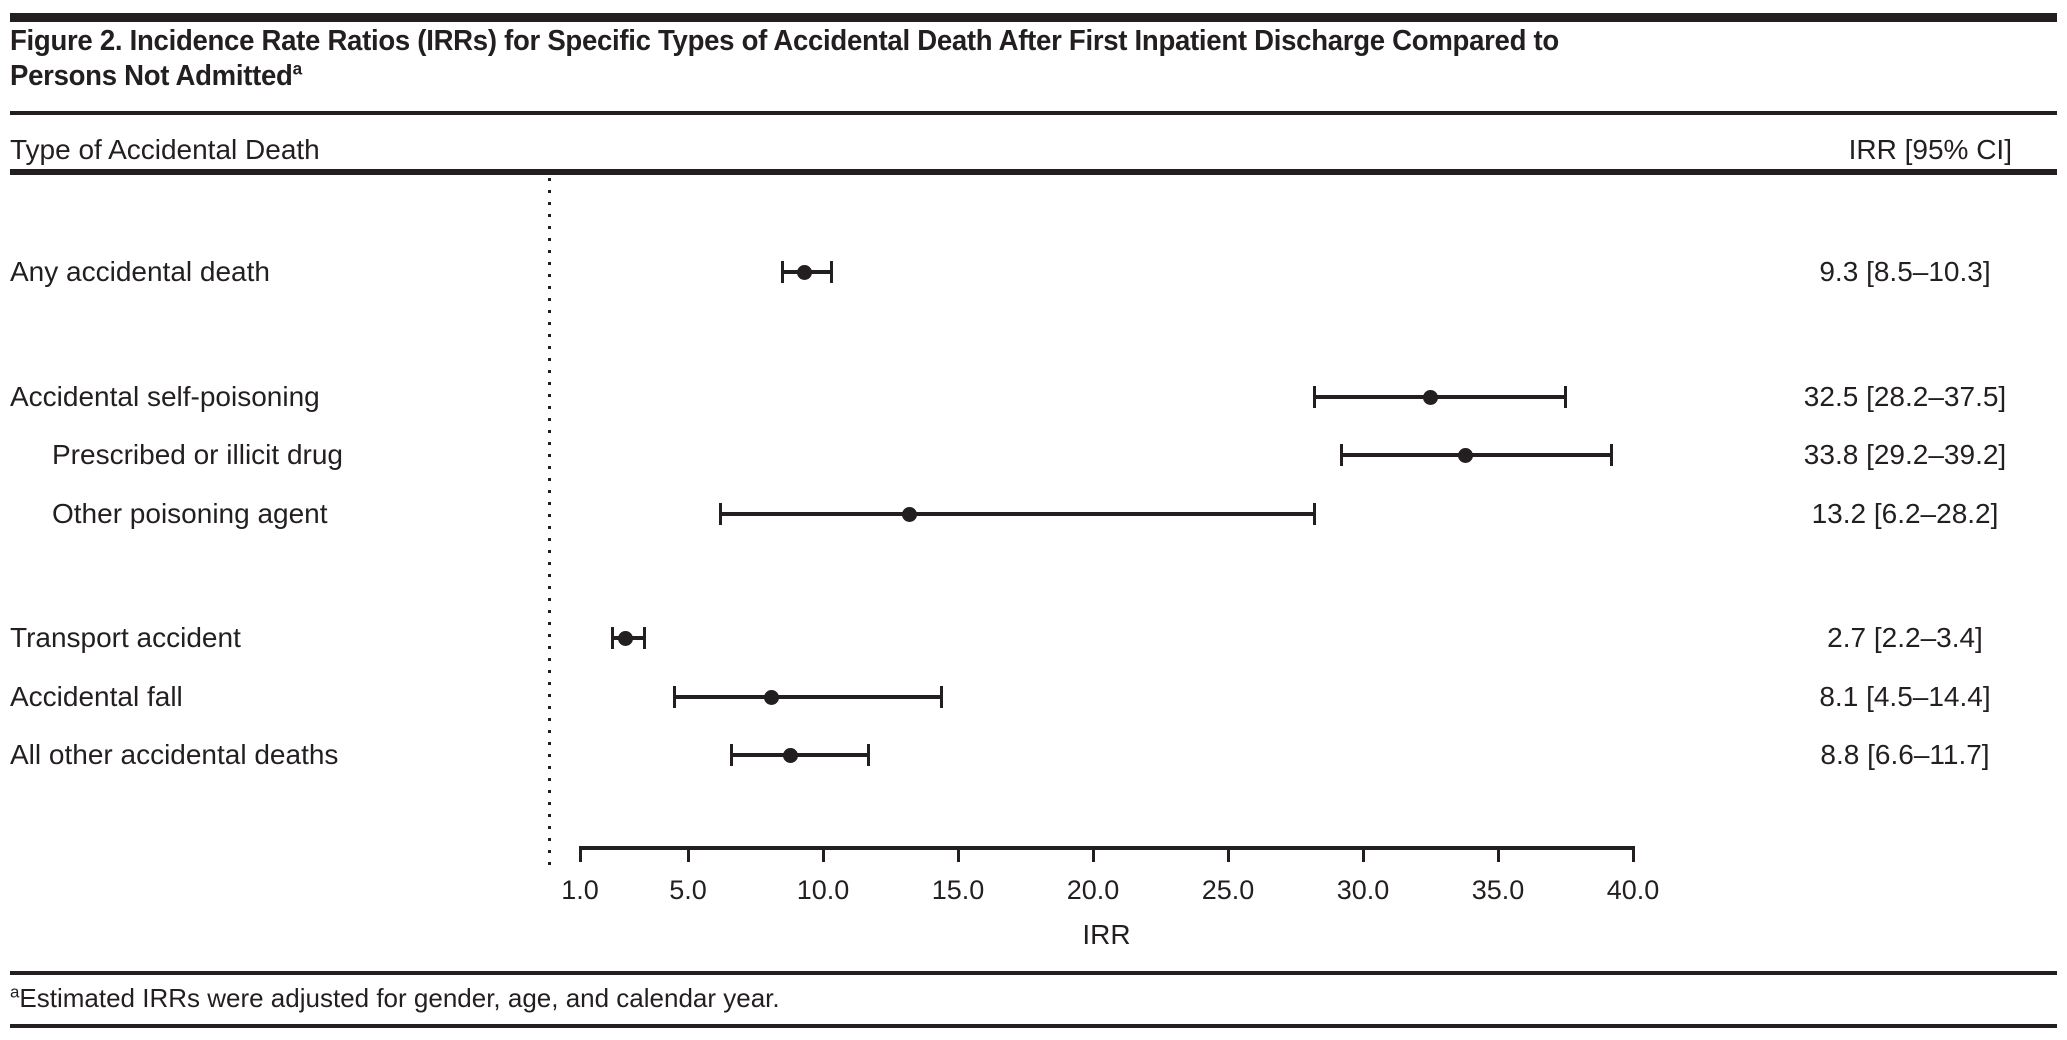  What do you see at coordinates (1033, 113) in the screenshot?
I see `title-rule` at bounding box center [1033, 113].